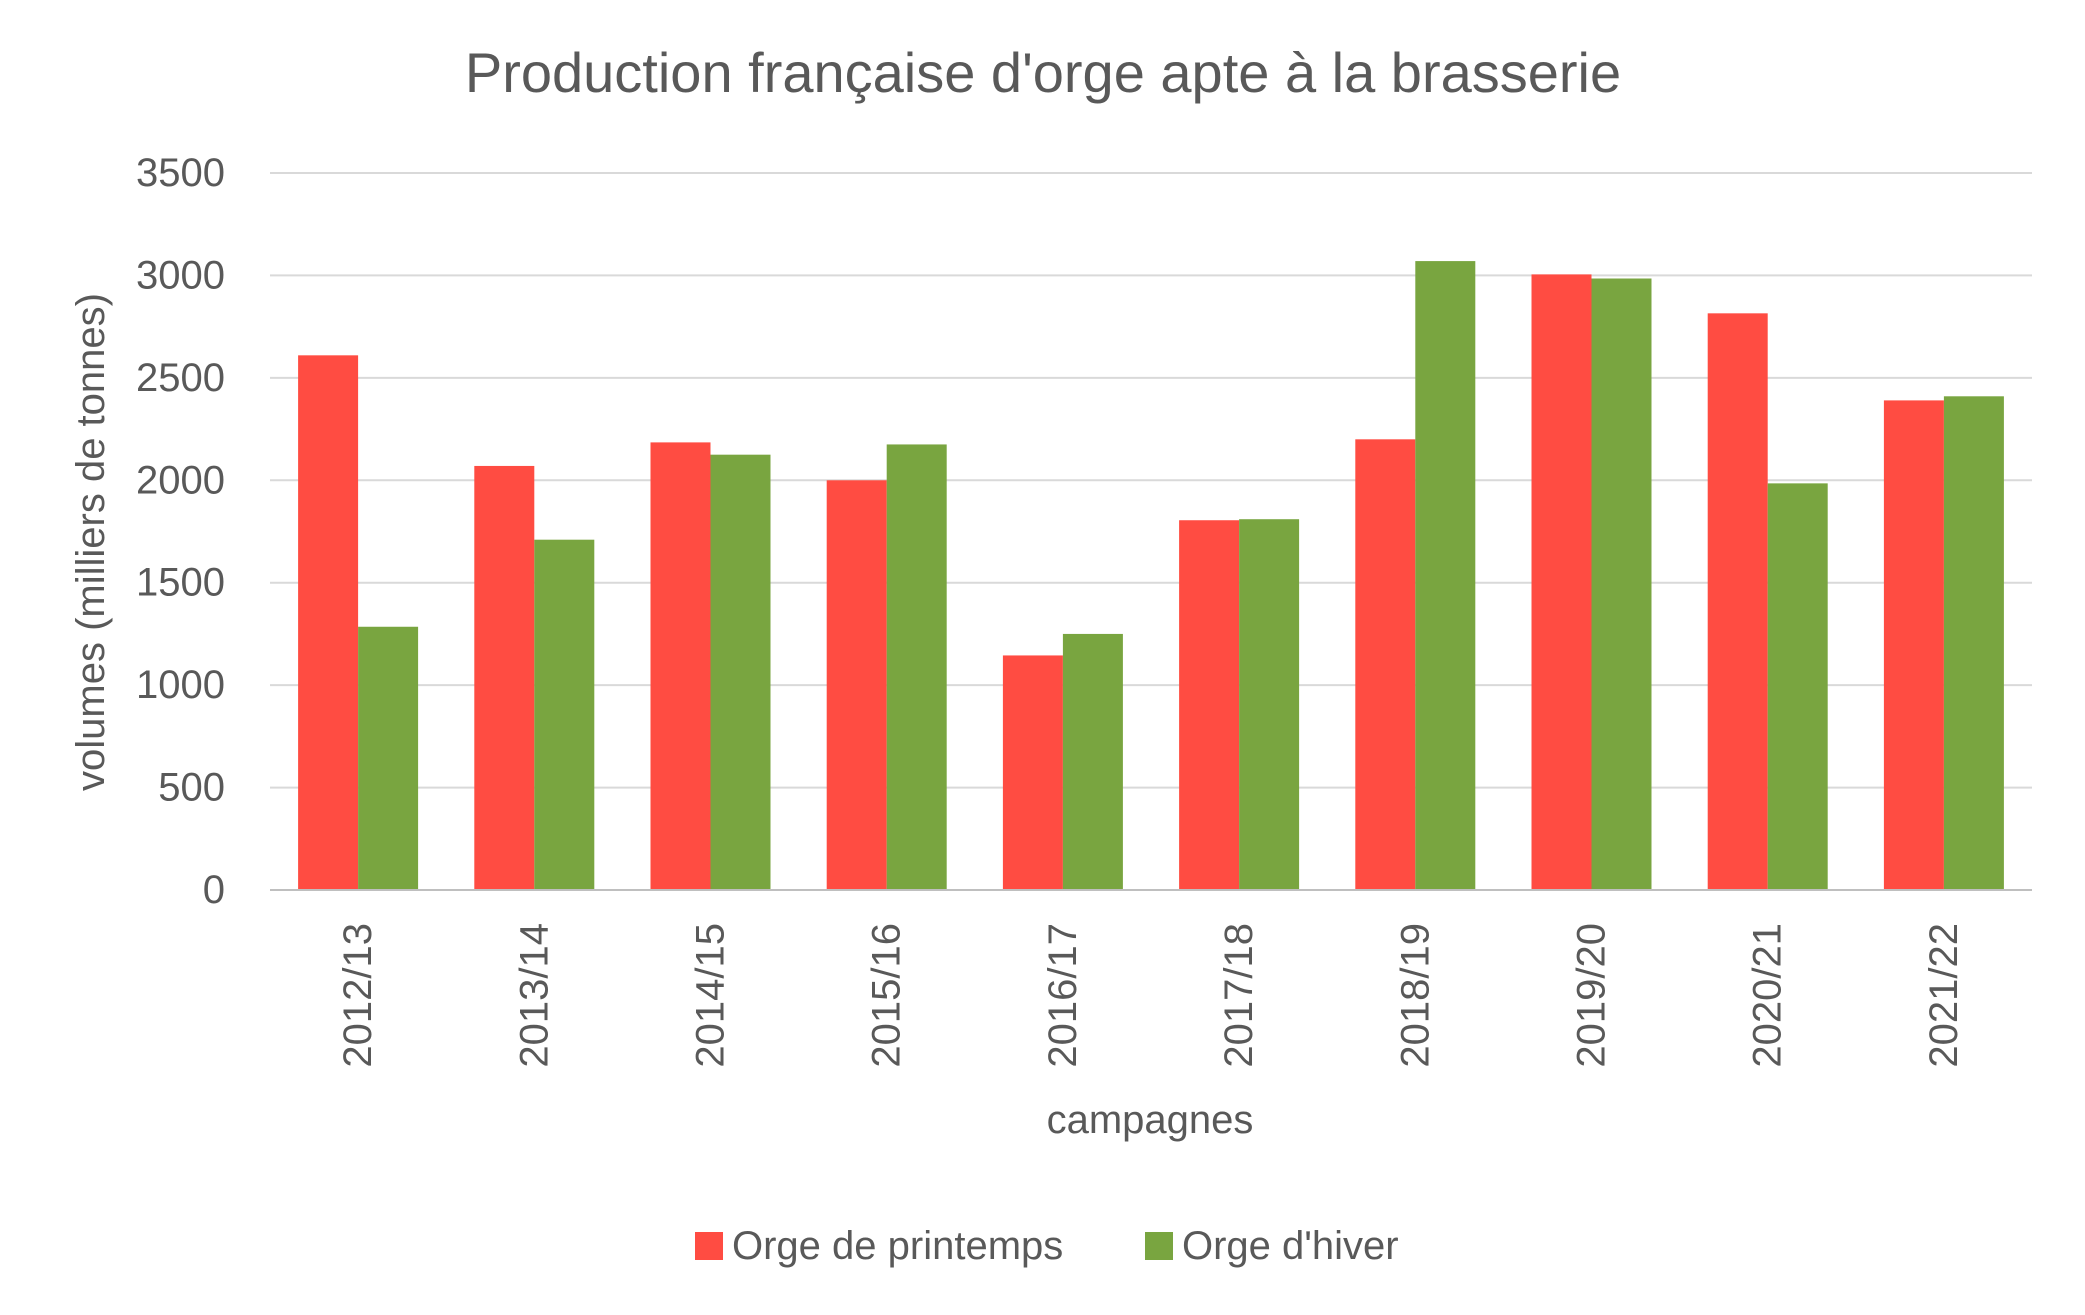 The width and height of the screenshot is (2085, 1315). I want to click on y-tick-label: 1500, so click(180, 583).